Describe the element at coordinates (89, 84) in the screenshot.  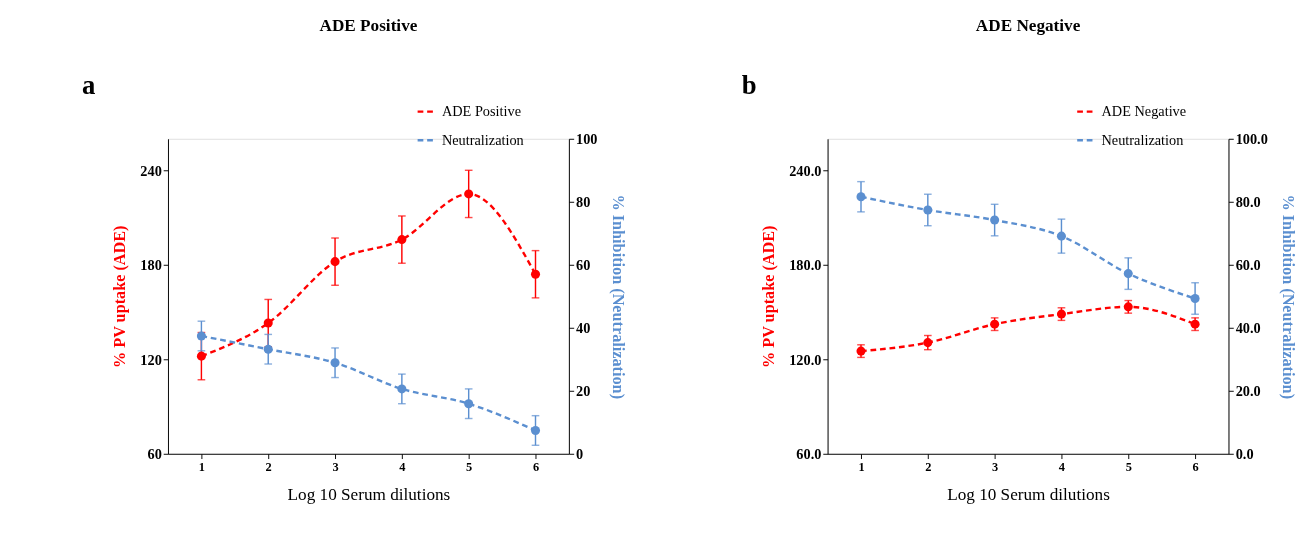
I see `text: a` at that location.